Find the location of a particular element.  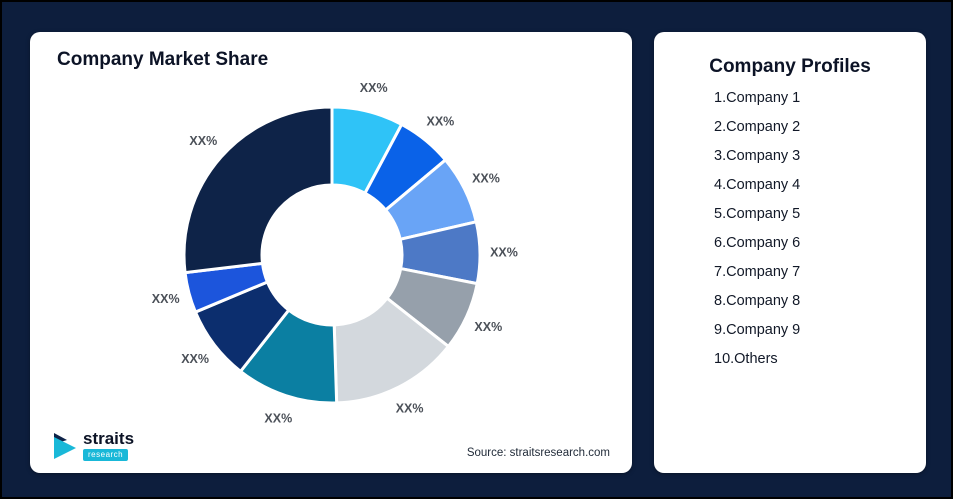

list-item: 4.Company 4 is located at coordinates (757, 185).